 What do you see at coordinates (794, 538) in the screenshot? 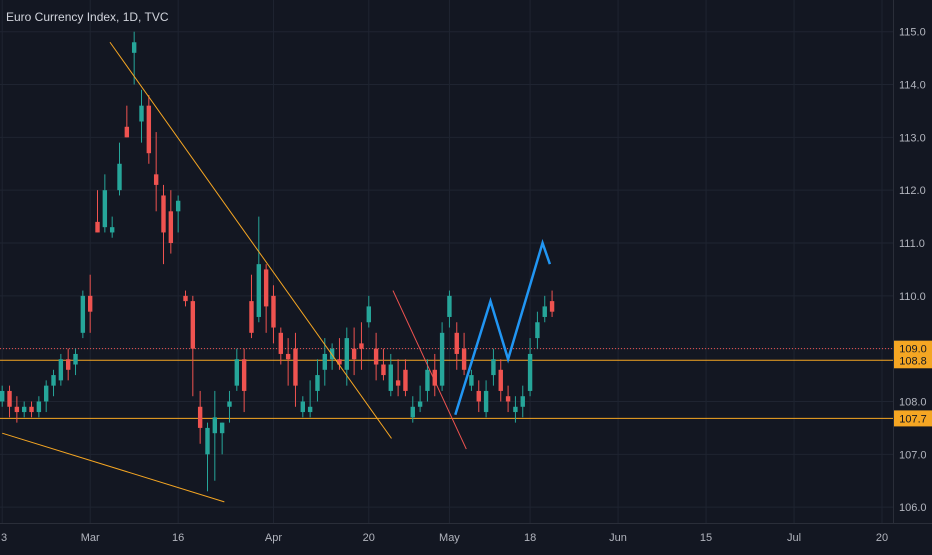
I see `x-tick-label: Jul` at bounding box center [794, 538].